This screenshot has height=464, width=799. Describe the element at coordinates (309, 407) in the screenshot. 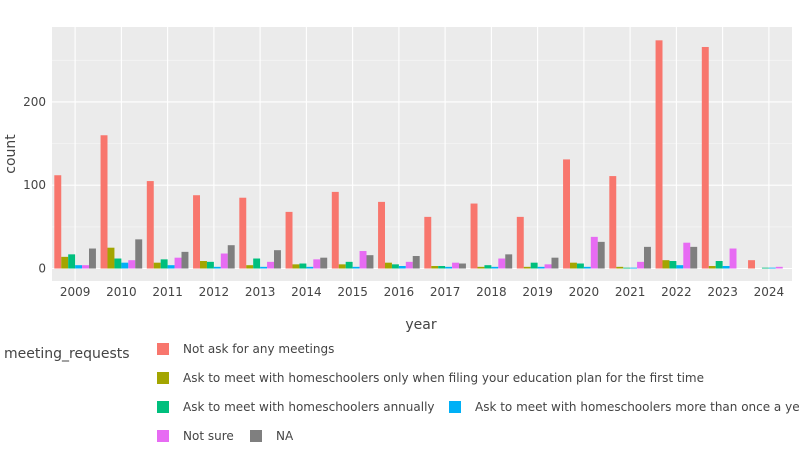

I see `legend-entry-label: Ask to meet with homeschoolers annually` at that location.